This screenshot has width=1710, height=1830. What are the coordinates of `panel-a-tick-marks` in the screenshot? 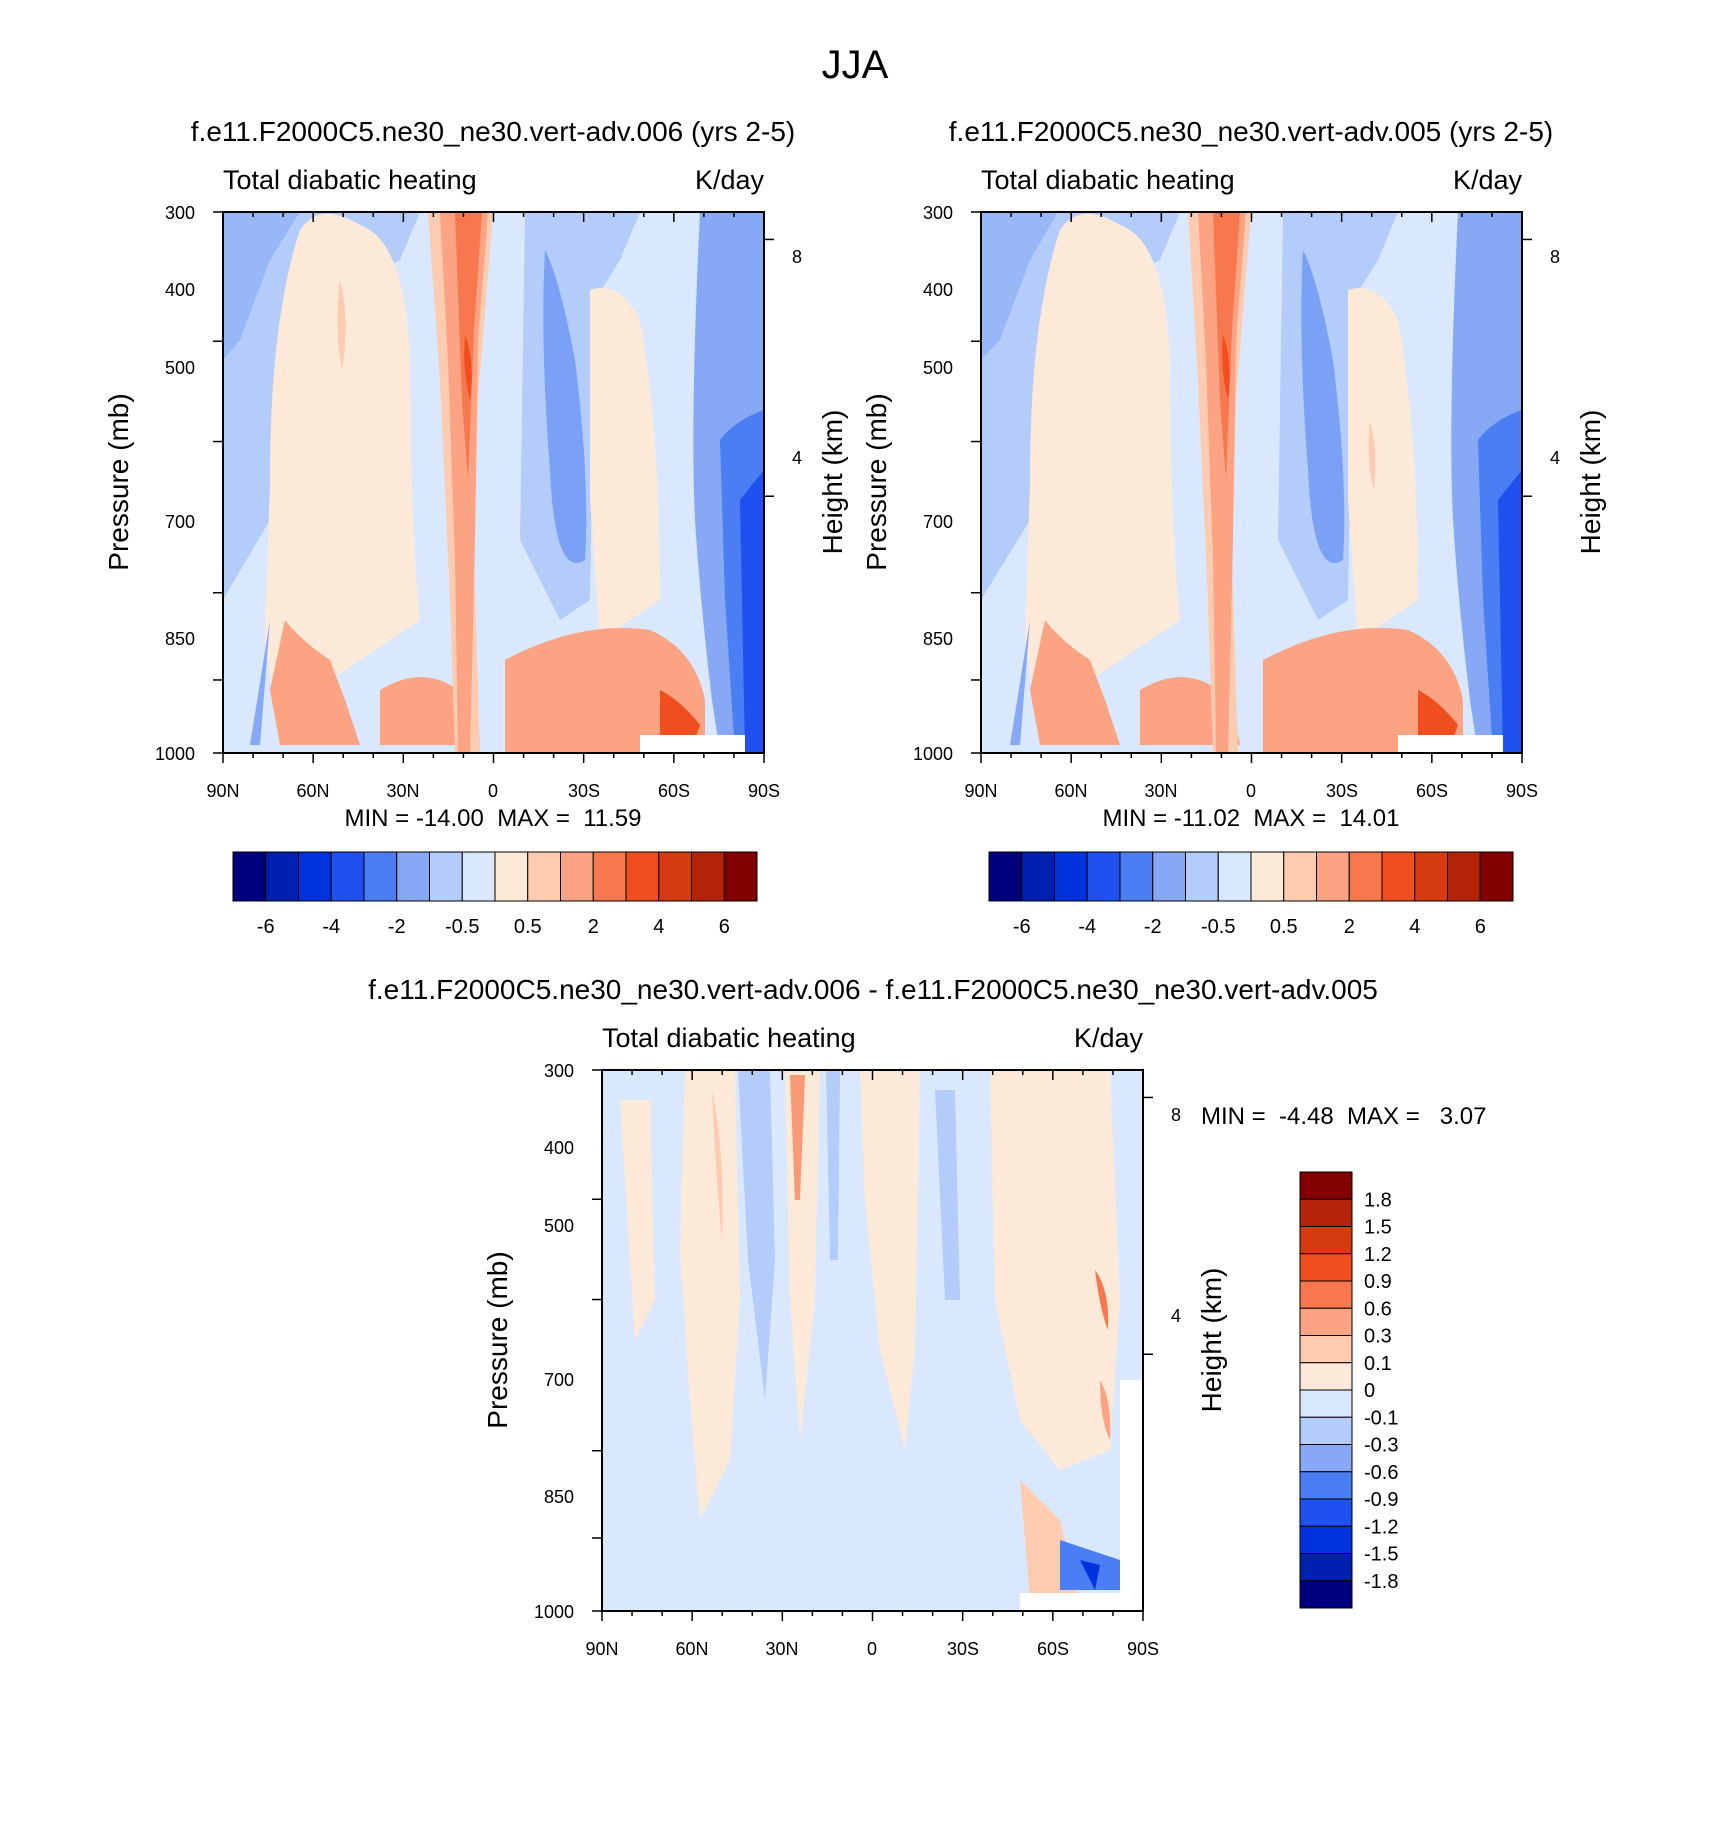 It's located at (493, 487).